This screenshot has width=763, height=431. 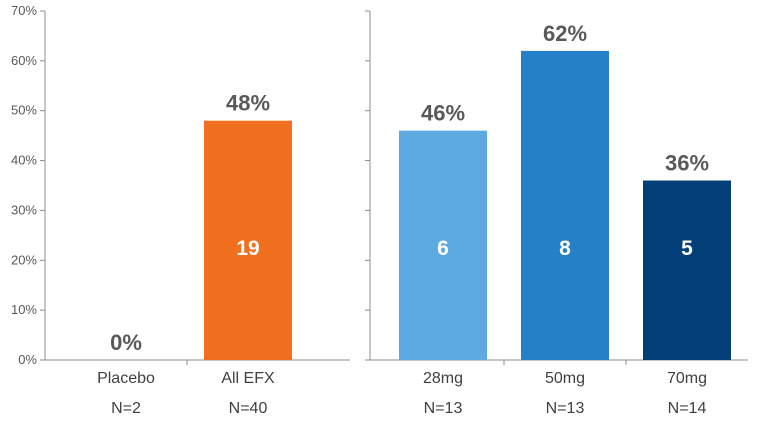 What do you see at coordinates (687, 270) in the screenshot?
I see `bar-70mg` at bounding box center [687, 270].